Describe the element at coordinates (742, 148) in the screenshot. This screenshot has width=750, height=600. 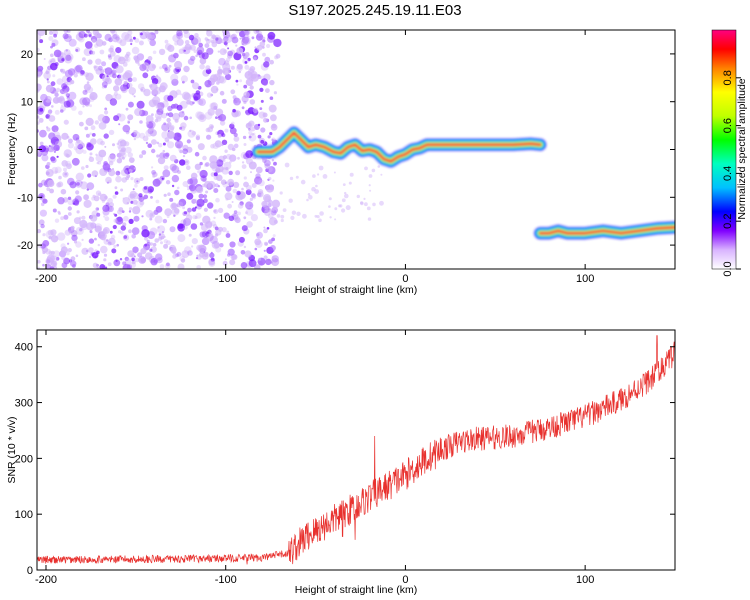
I see `colorbar-label: Normalized spectral amplitude` at that location.